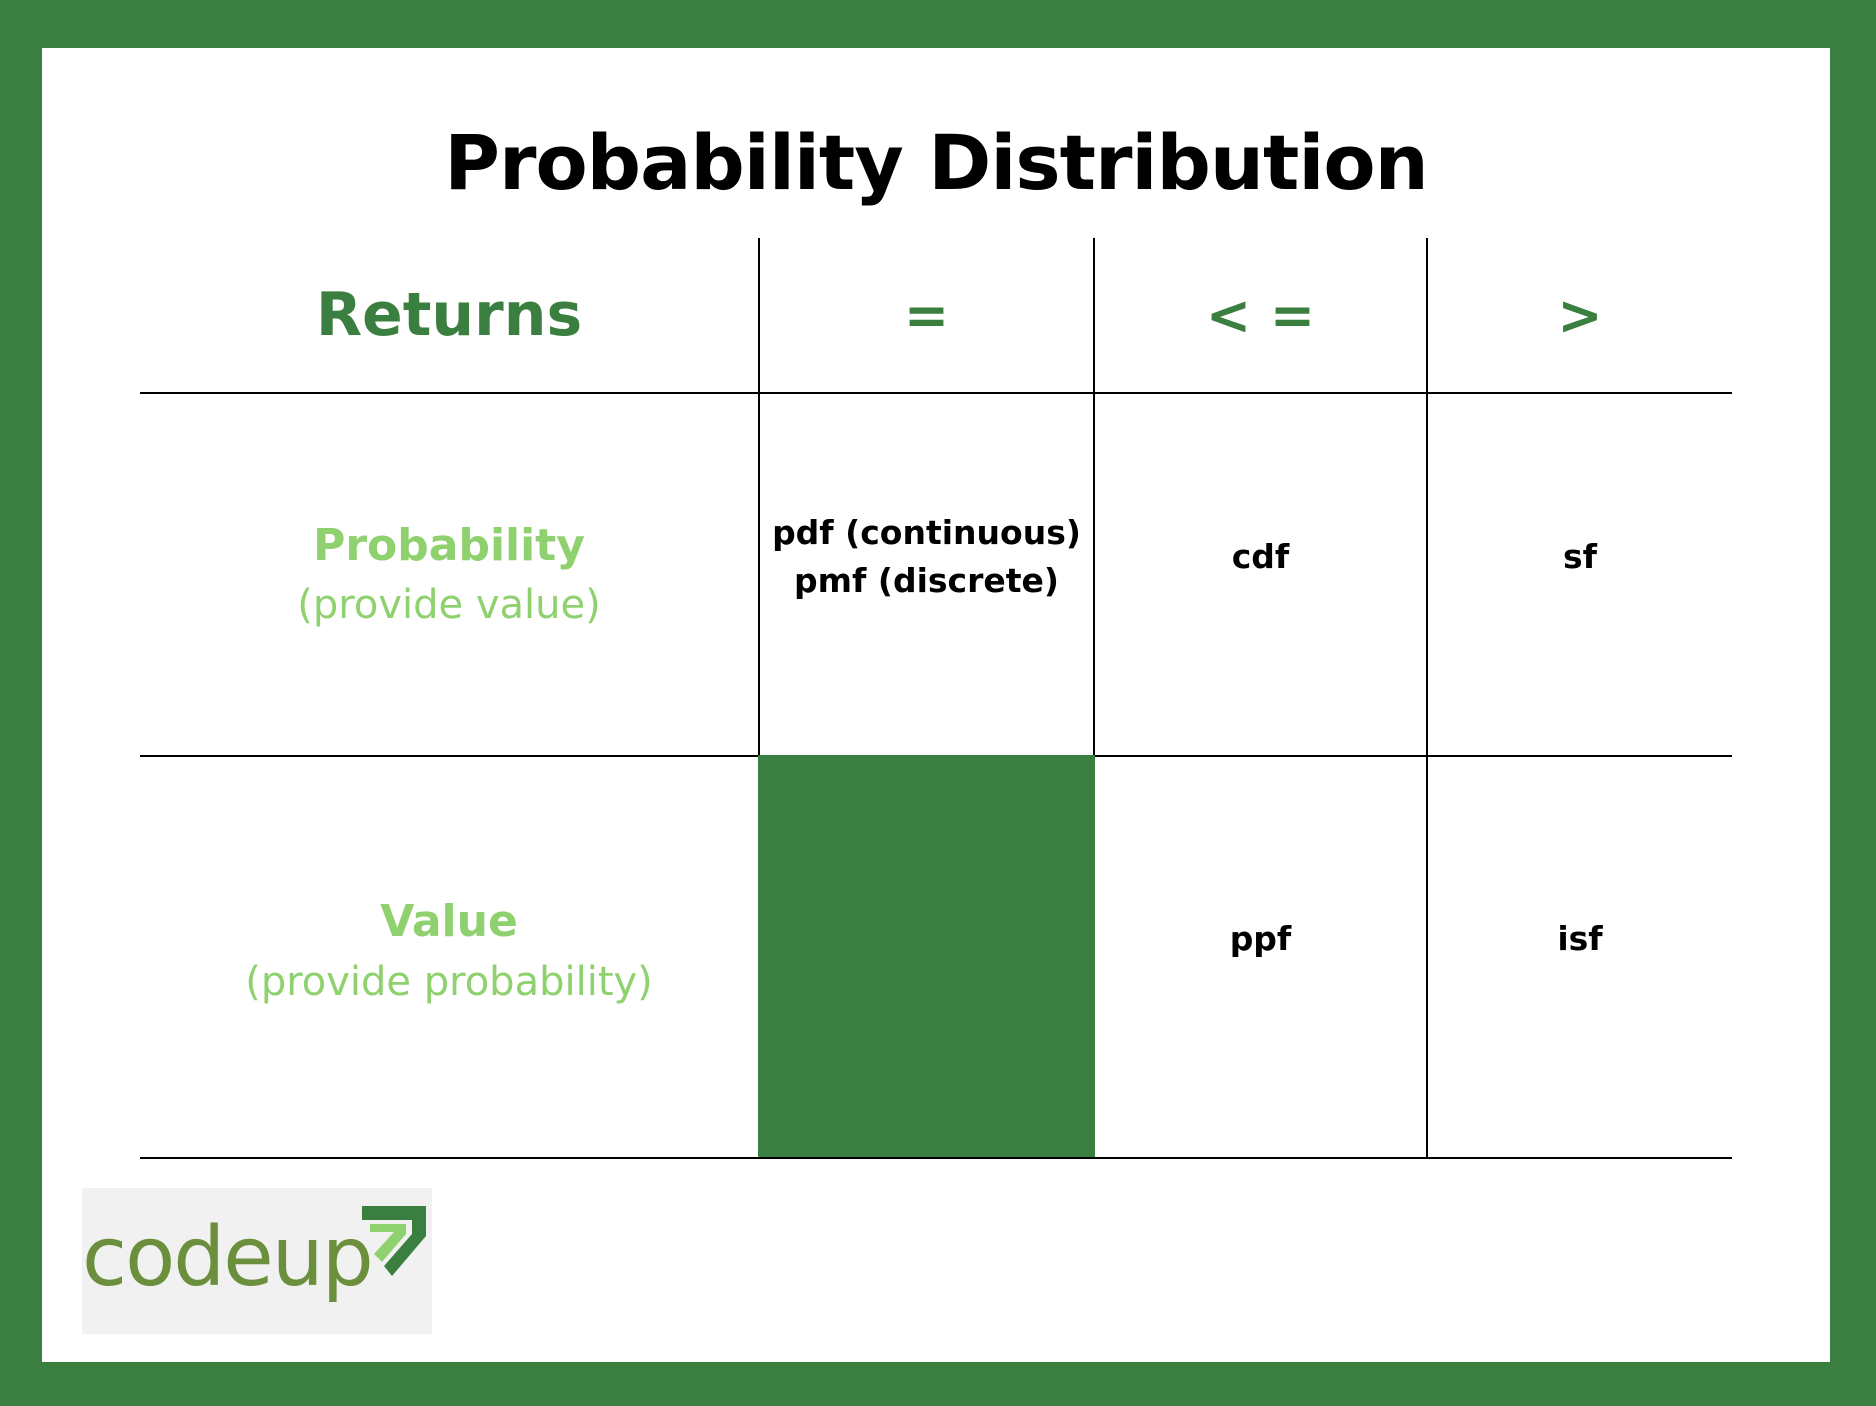  What do you see at coordinates (449, 981) in the screenshot?
I see `row-label-subtitle: (provide probability)` at bounding box center [449, 981].